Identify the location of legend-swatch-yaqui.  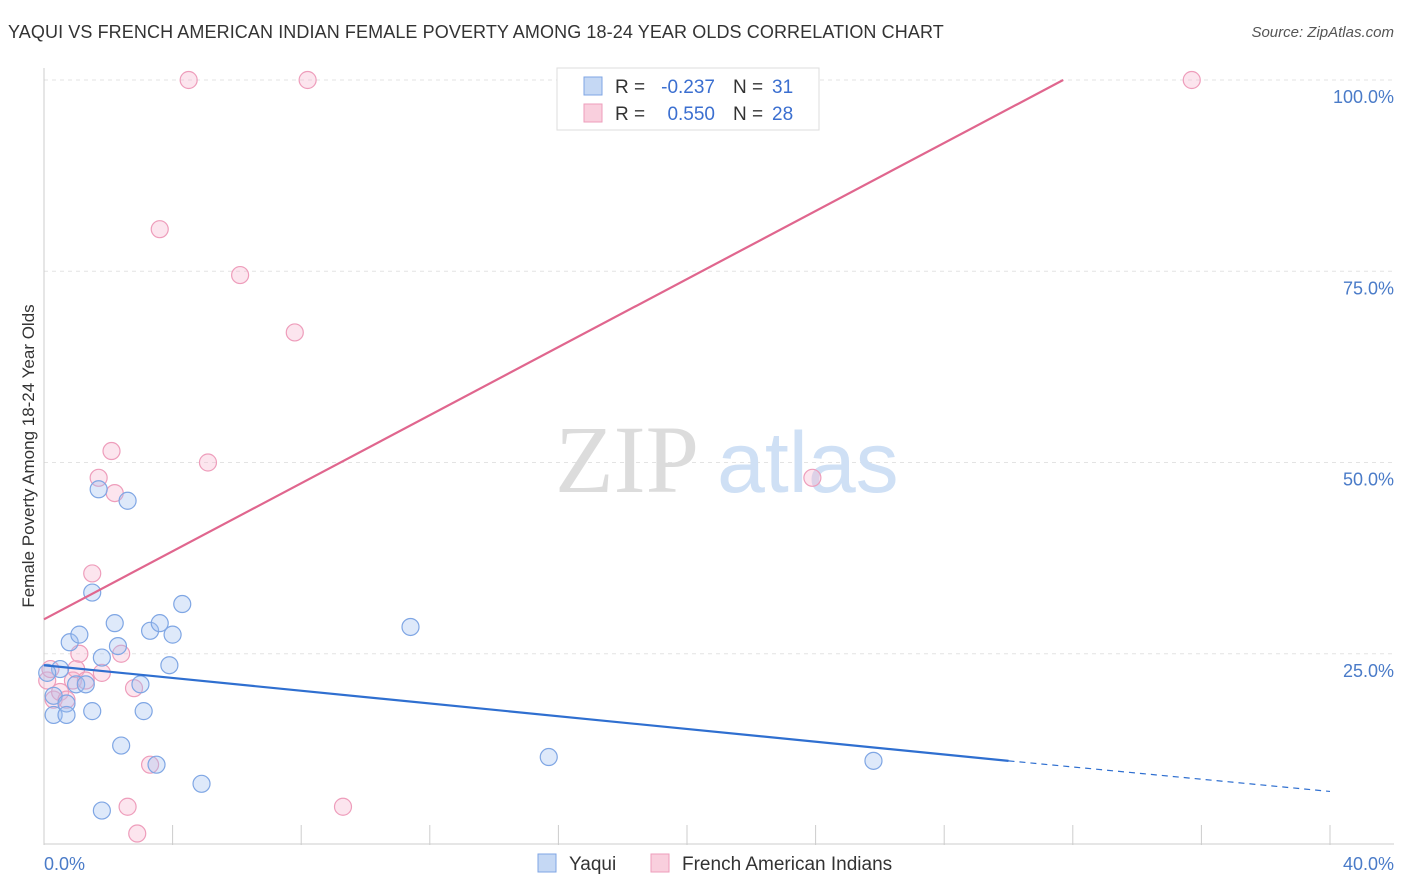
(593, 86).